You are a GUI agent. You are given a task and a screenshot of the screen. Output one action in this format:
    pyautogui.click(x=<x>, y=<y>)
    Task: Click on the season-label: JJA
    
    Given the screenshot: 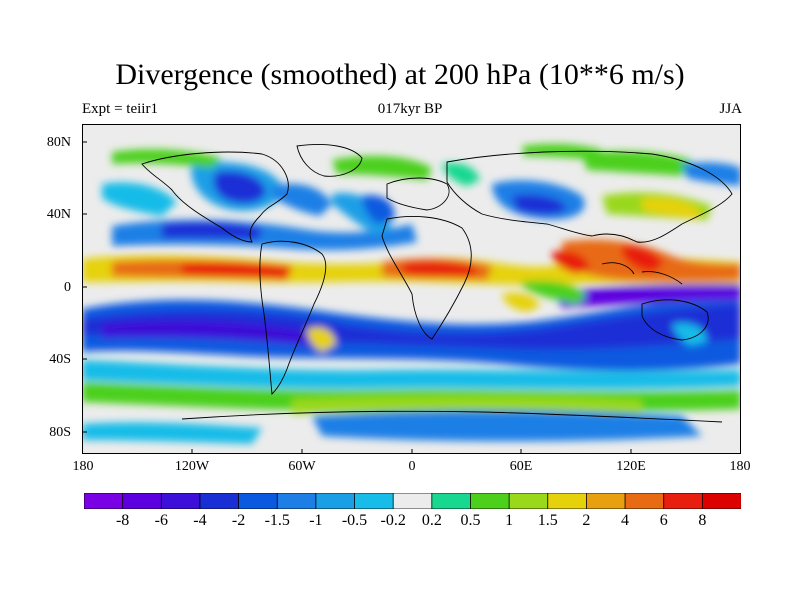 What is the action you would take?
    pyautogui.click(x=730, y=109)
    